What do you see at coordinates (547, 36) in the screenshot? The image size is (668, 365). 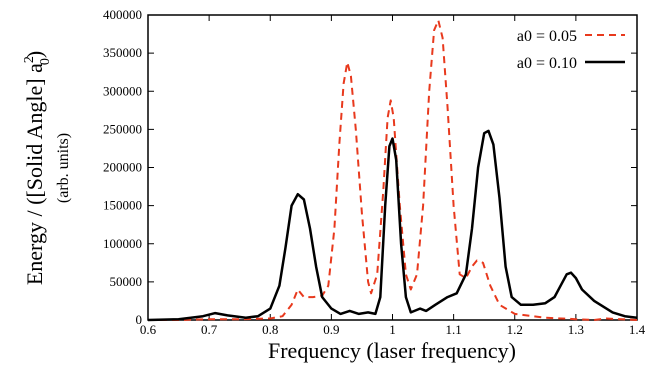 I see `legend-label-series-1: a0 = 0.05` at bounding box center [547, 36].